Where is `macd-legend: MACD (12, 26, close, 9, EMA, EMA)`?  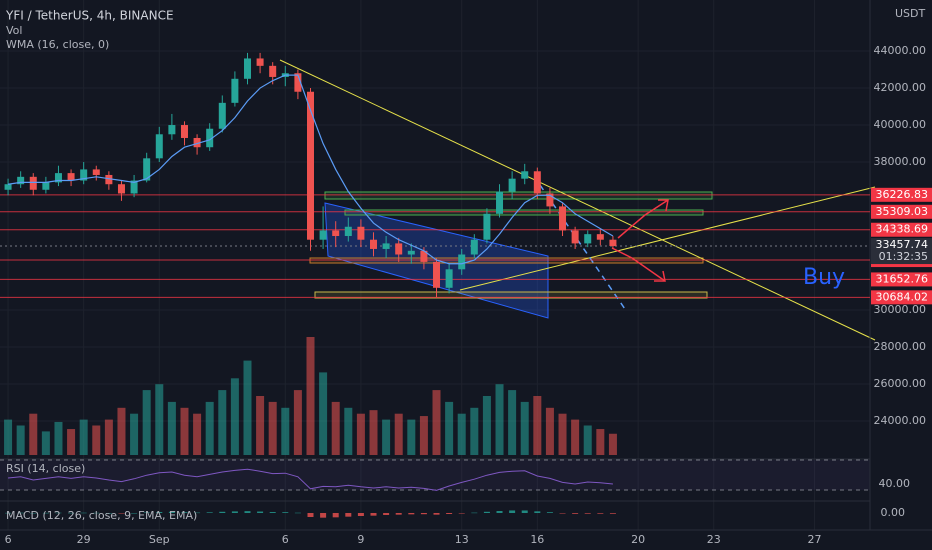 macd-legend: MACD (12, 26, close, 9, EMA, EMA) is located at coordinates (101, 515).